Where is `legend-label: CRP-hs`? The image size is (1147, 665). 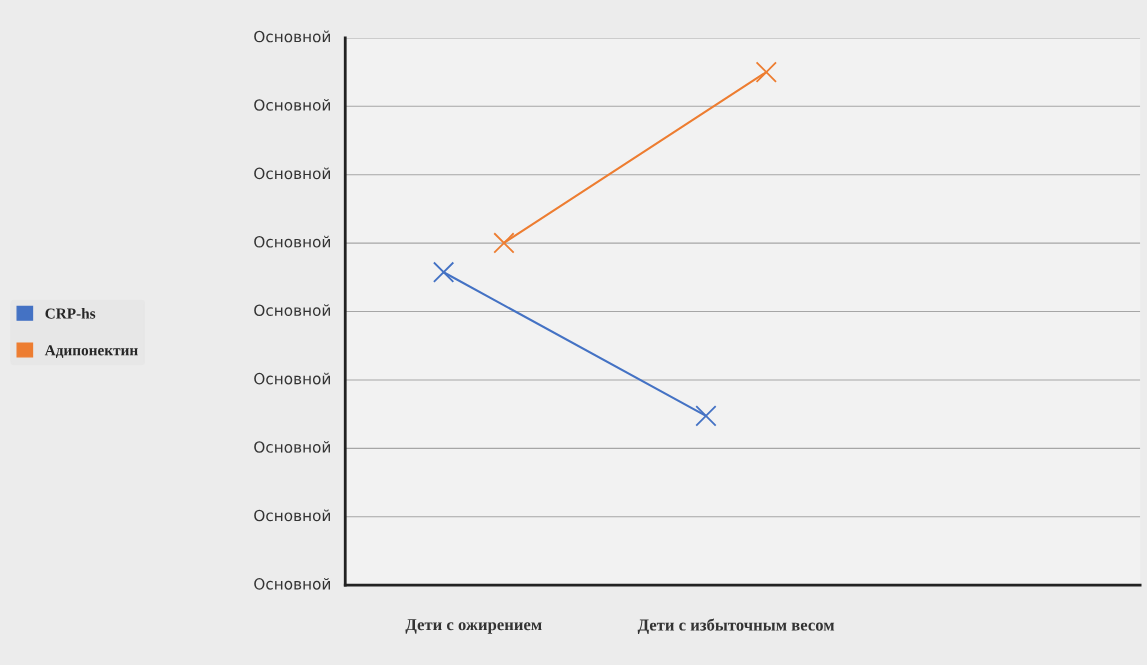
legend-label: CRP-hs is located at coordinates (70, 313).